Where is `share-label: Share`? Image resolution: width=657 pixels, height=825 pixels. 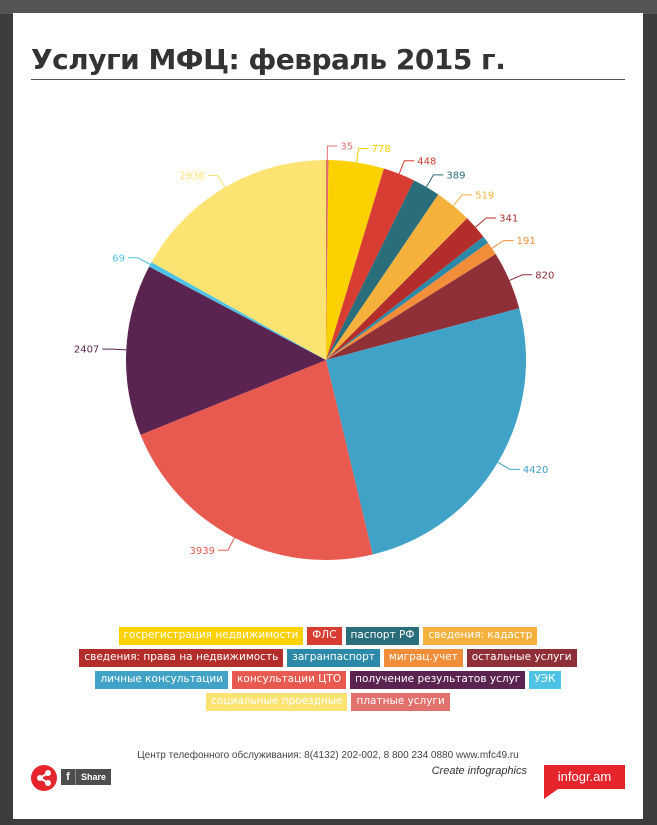 share-label: Share is located at coordinates (94, 777).